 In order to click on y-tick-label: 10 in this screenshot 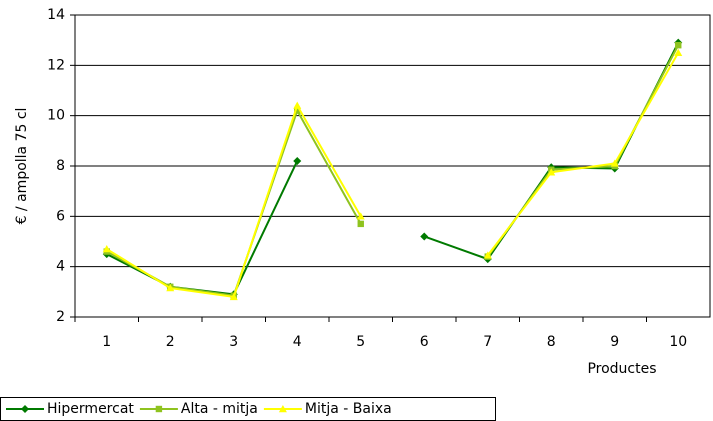, I will do `click(56, 116)`.